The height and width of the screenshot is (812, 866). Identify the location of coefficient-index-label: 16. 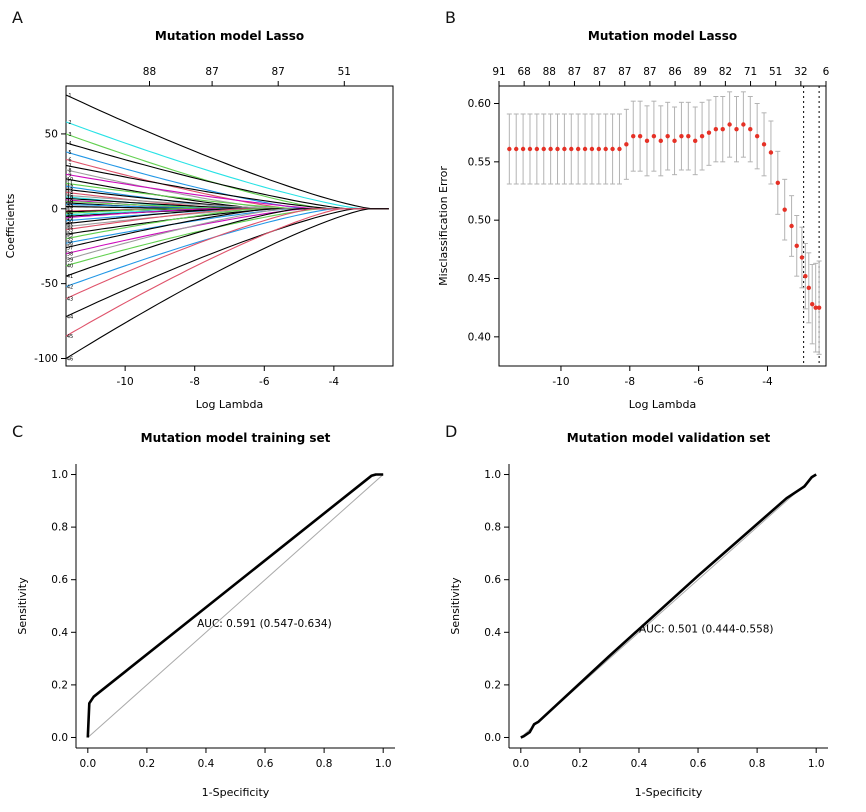
(70, 198).